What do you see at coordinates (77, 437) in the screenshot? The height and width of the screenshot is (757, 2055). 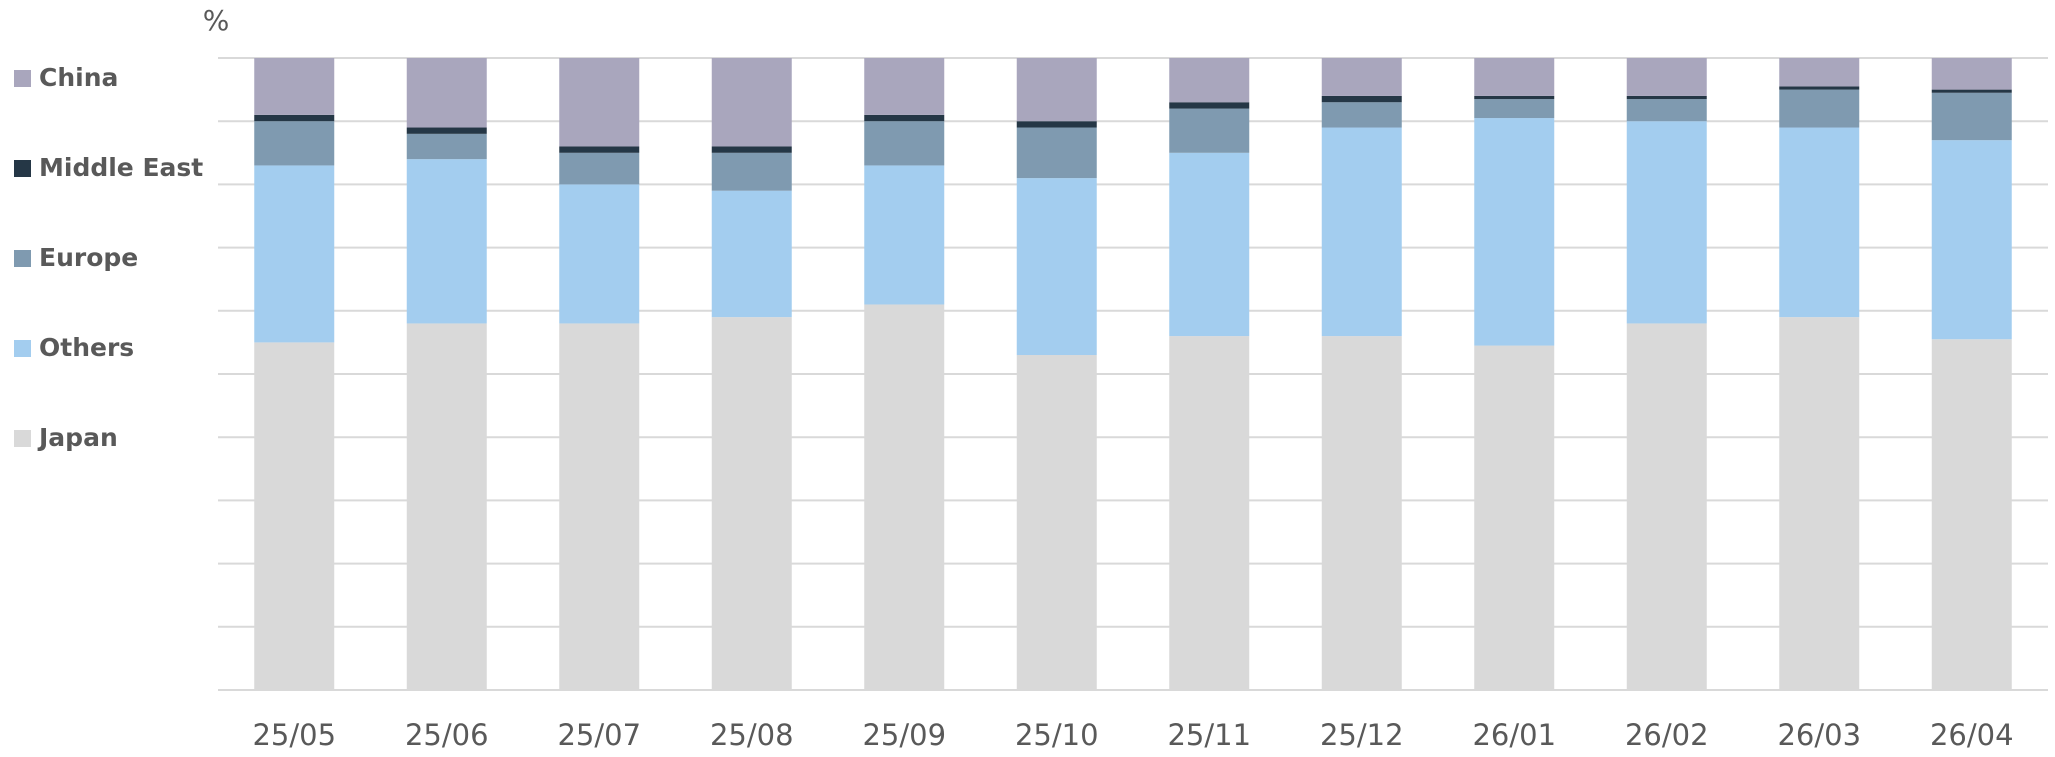 I see `legend-label: Japan` at bounding box center [77, 437].